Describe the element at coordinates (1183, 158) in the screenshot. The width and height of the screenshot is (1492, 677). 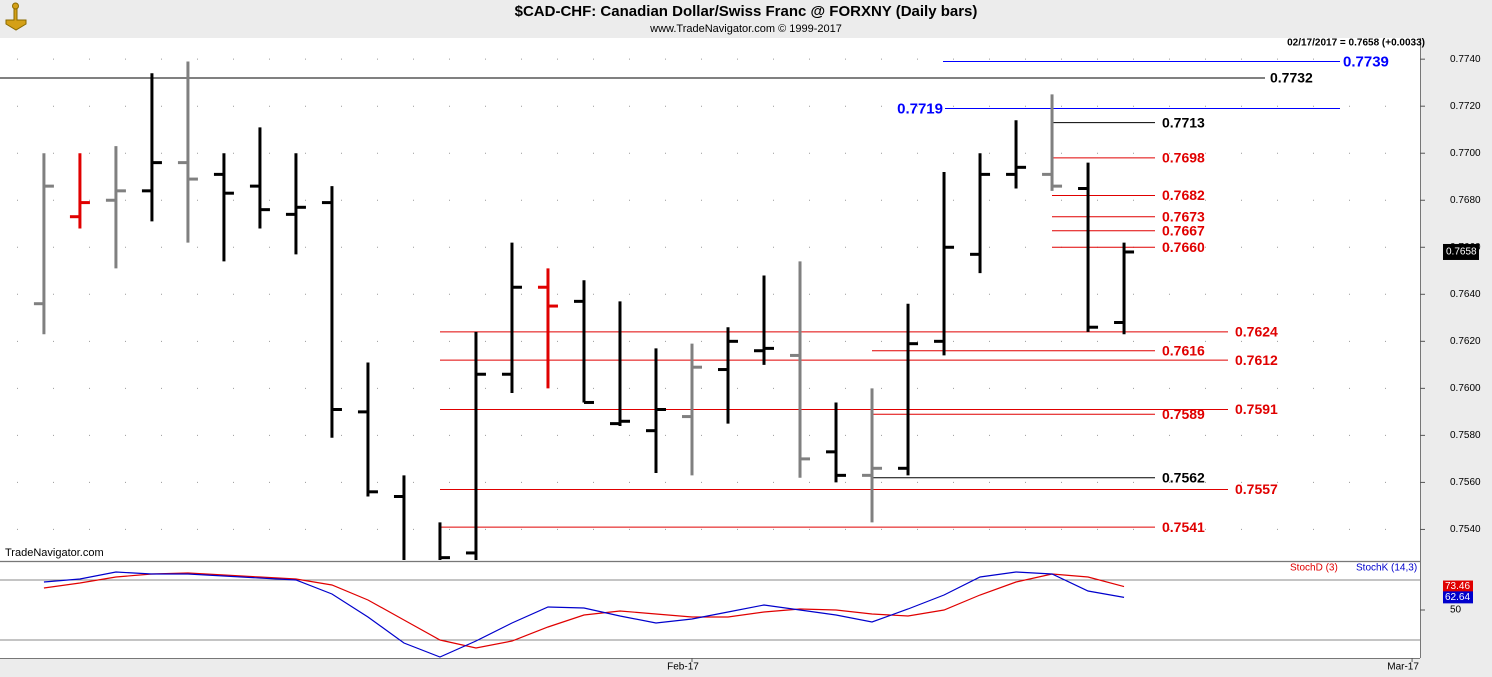
I see `level-label: 0.7698` at that location.